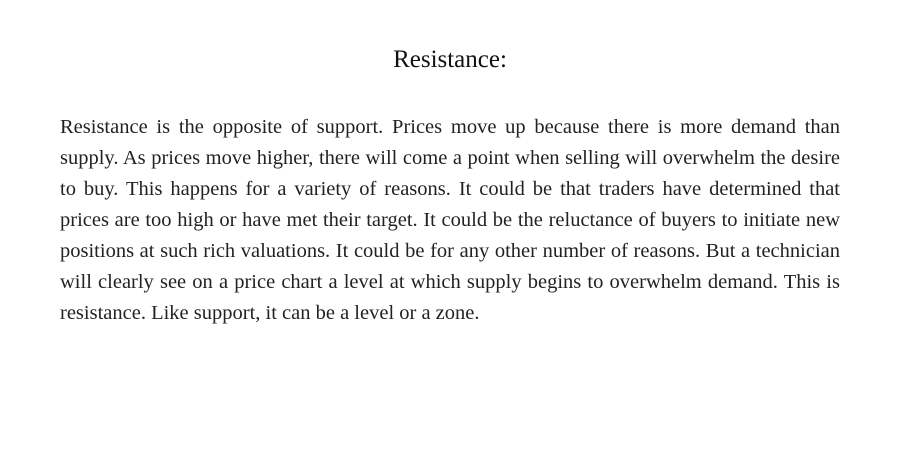 This screenshot has width=912, height=470. What do you see at coordinates (450, 59) in the screenshot?
I see `section-heading: Resistance:` at bounding box center [450, 59].